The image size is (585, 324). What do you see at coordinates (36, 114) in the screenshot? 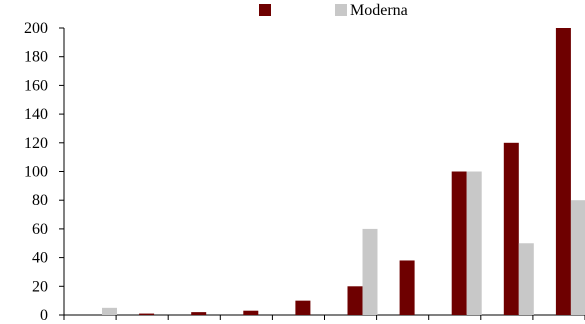
I see `y-tick-label: 140` at bounding box center [36, 114].